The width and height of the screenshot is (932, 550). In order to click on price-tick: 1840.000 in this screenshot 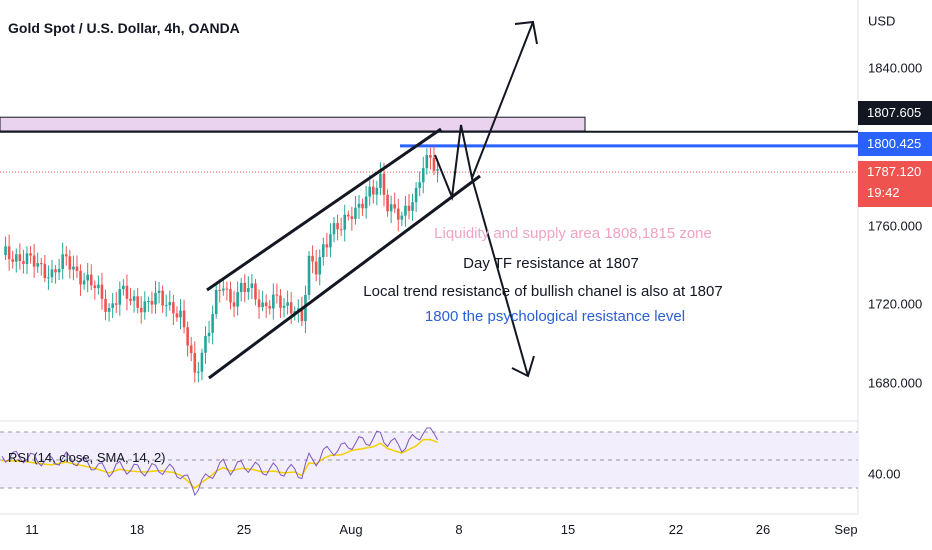, I will do `click(895, 68)`.